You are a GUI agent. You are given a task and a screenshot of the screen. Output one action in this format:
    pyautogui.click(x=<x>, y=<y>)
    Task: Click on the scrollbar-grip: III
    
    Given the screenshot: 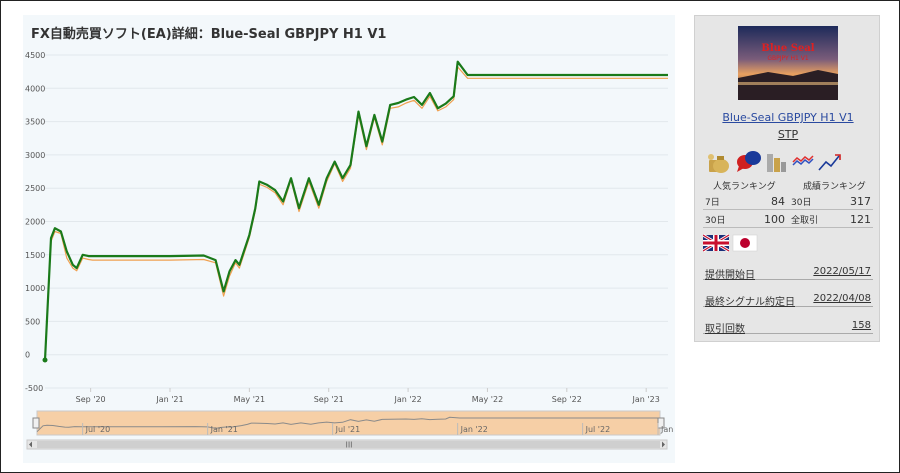 What is the action you would take?
    pyautogui.click(x=348, y=445)
    